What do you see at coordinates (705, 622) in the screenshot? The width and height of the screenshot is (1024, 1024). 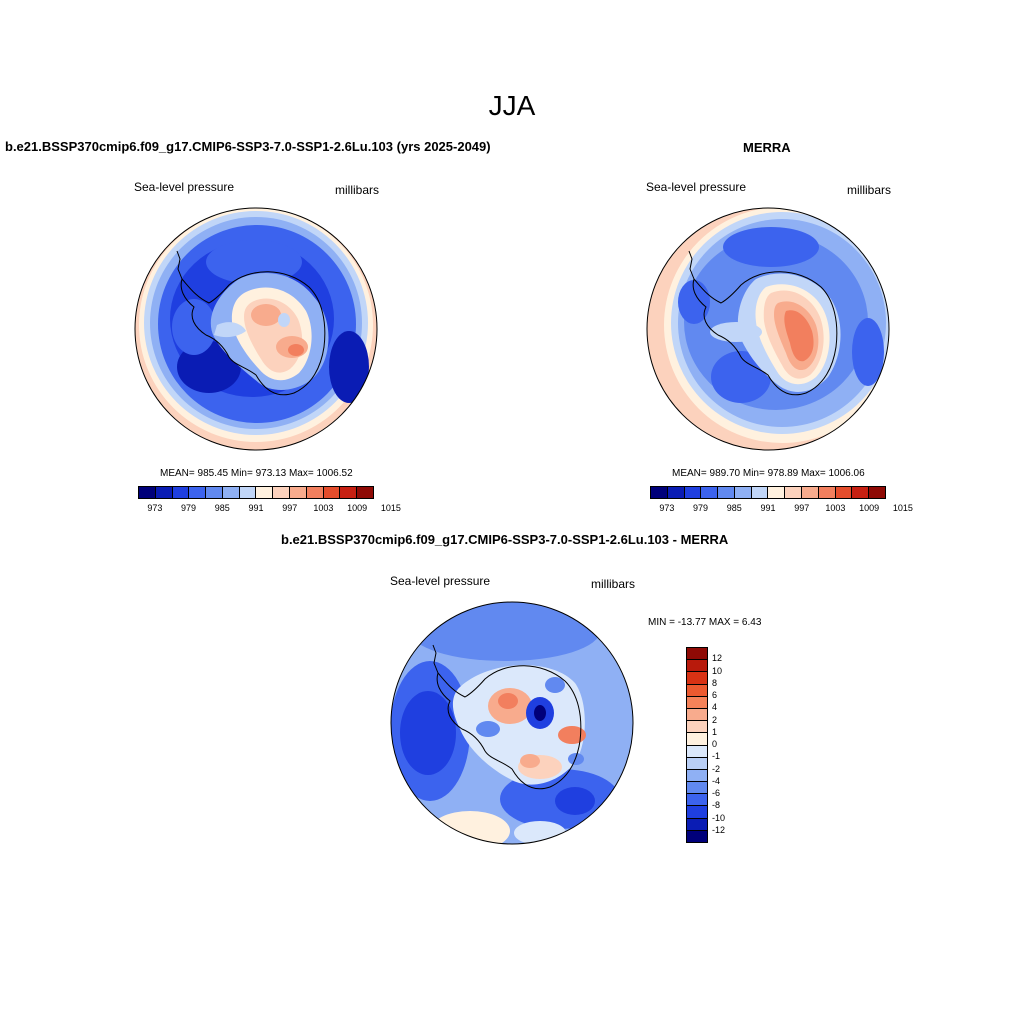 I see `diff-stats: MIN = -13.77 MAX = 6.43` at bounding box center [705, 622].